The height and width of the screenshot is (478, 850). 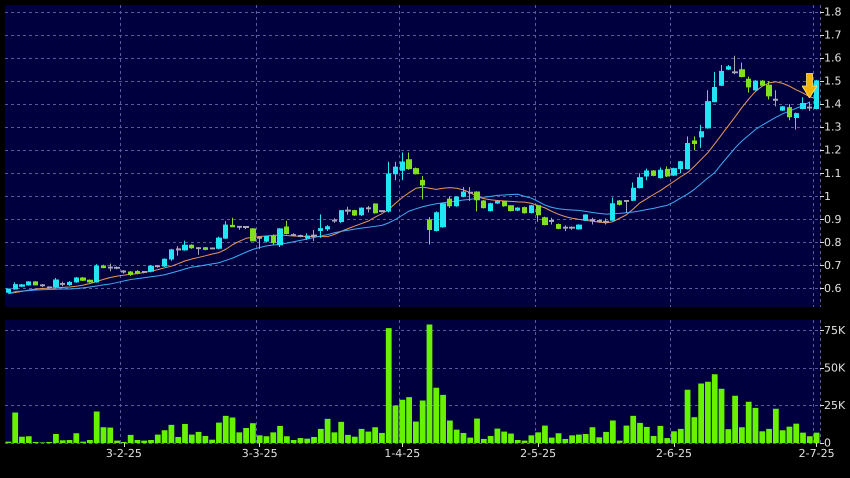 What do you see at coordinates (833, 265) in the screenshot?
I see `y-tick-label: 0.7` at bounding box center [833, 265].